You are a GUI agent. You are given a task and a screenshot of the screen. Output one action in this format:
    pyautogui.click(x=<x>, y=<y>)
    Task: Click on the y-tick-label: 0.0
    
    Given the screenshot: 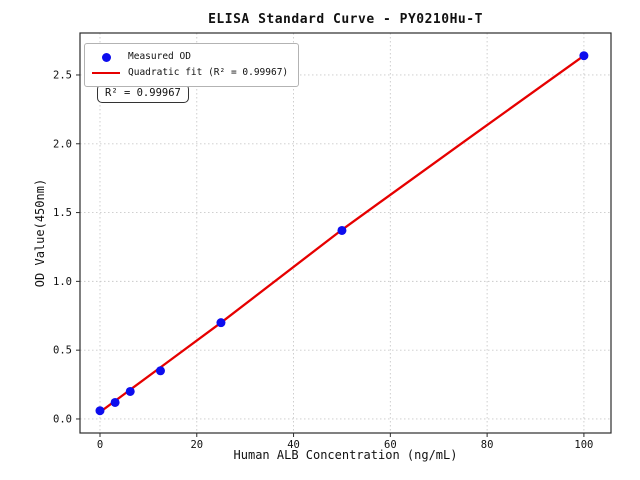 What is the action you would take?
    pyautogui.click(x=62, y=419)
    